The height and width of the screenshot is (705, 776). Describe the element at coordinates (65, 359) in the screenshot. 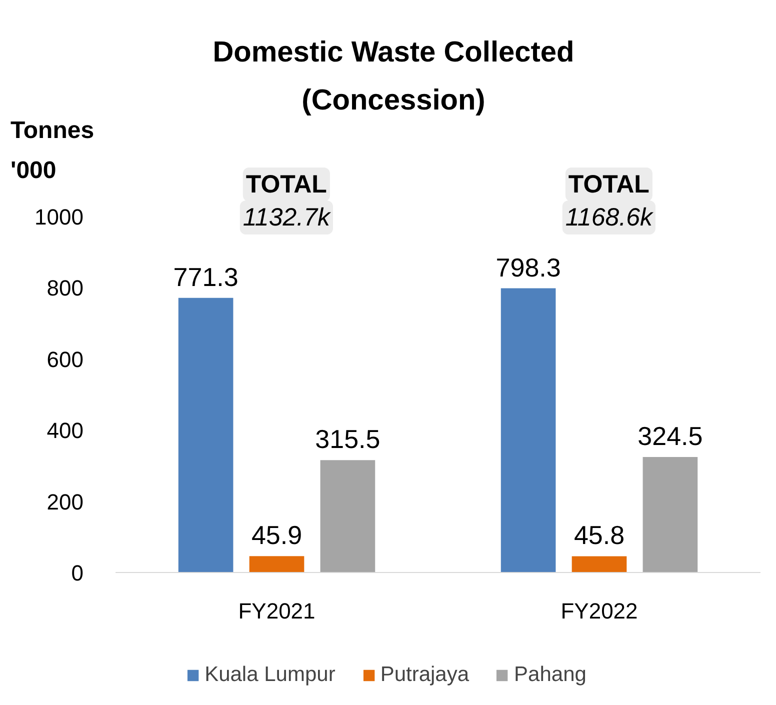

I see `y-tick-label: 600` at that location.